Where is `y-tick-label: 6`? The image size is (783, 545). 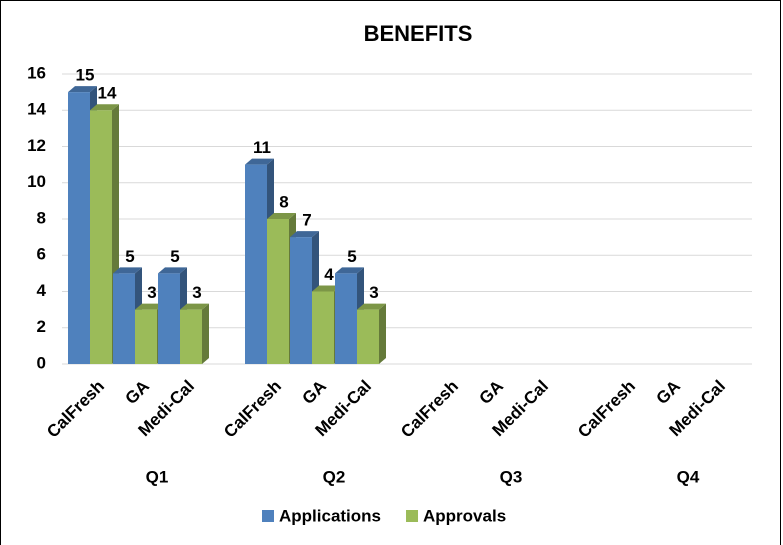 y-tick-label: 6 is located at coordinates (41, 254).